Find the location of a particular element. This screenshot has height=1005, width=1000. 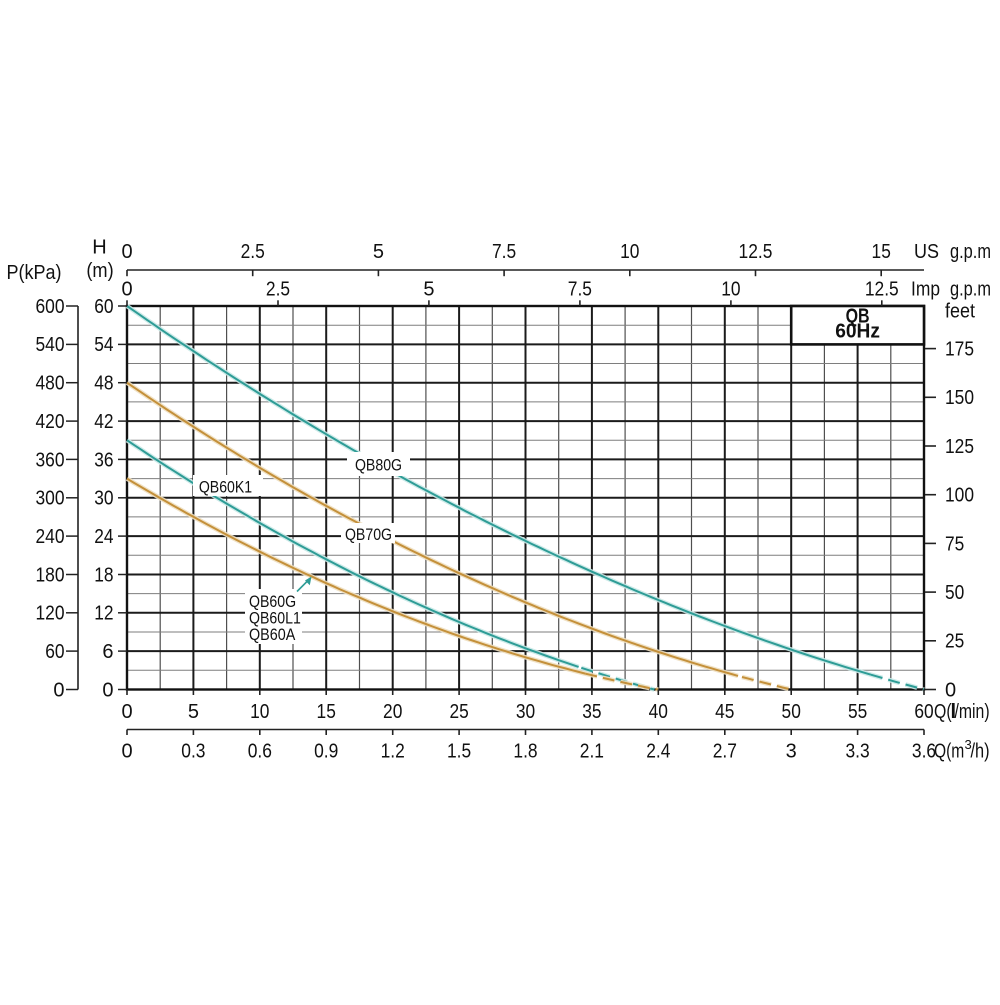

svg-text: (m) is located at coordinates (99, 271).